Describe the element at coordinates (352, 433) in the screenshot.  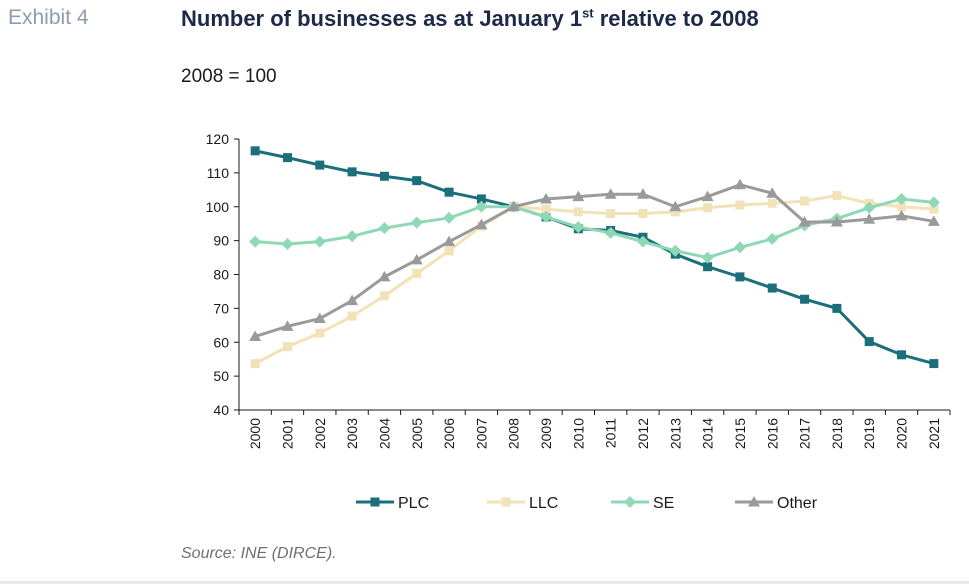
I see `x-tick-label: 2003` at that location.